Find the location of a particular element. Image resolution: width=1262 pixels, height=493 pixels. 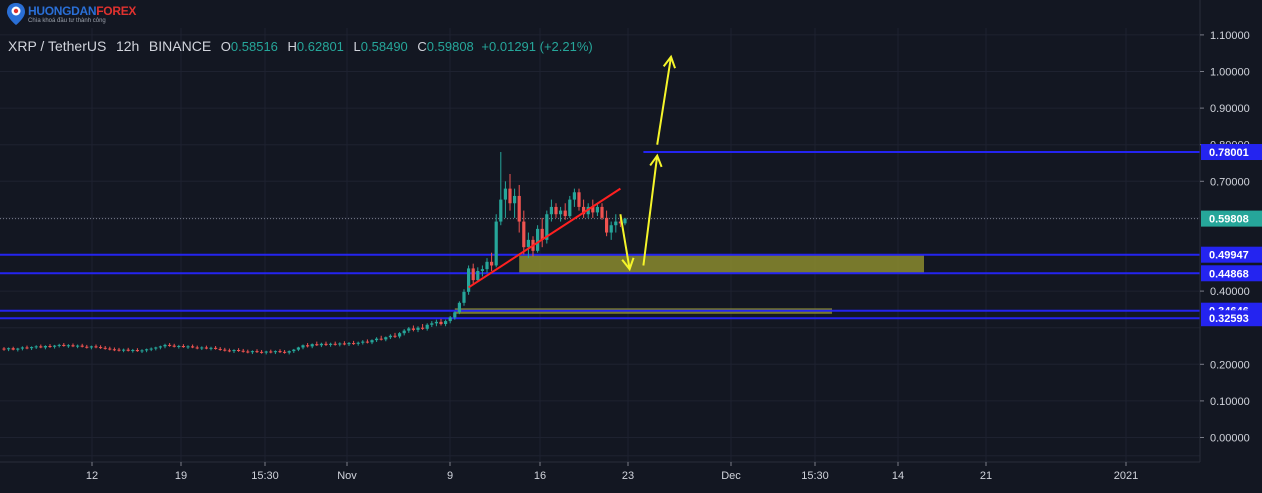

interval: 12h is located at coordinates (127, 46).